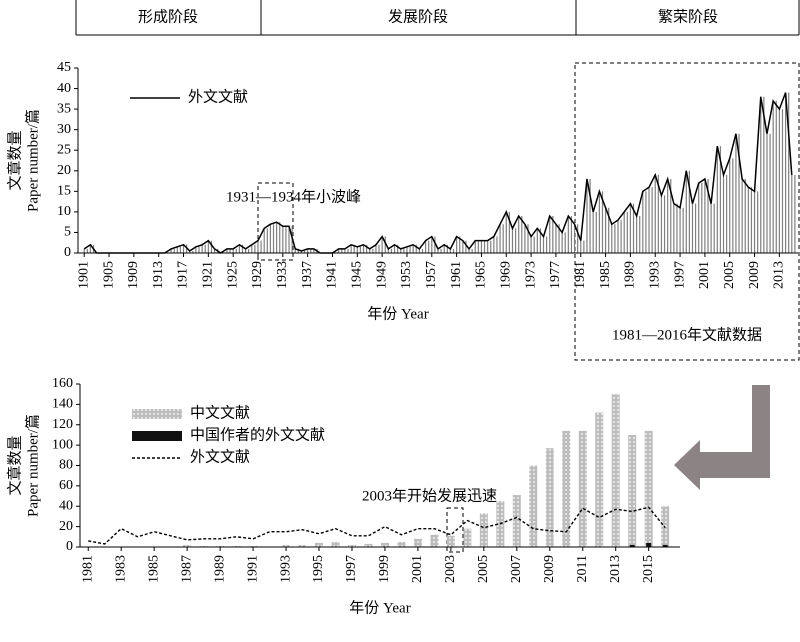 The height and width of the screenshot is (642, 800). I want to click on x-tick-label: 1987, so click(186, 569).